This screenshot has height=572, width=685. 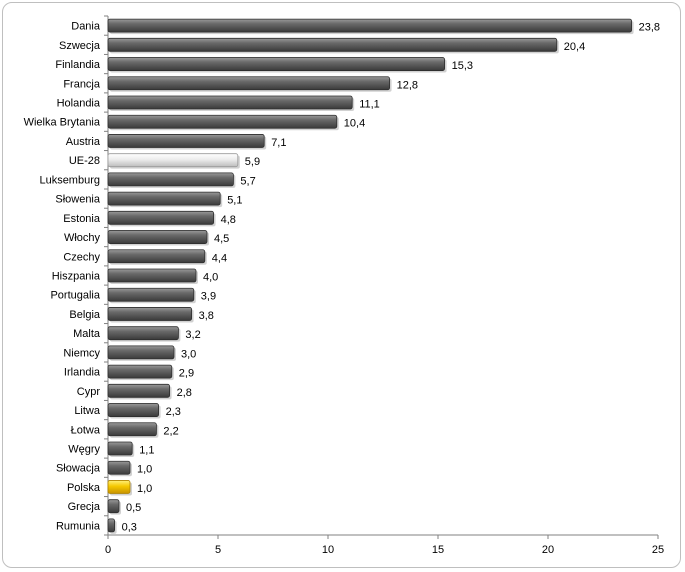 I want to click on category-label: Grecja, so click(x=84, y=507).